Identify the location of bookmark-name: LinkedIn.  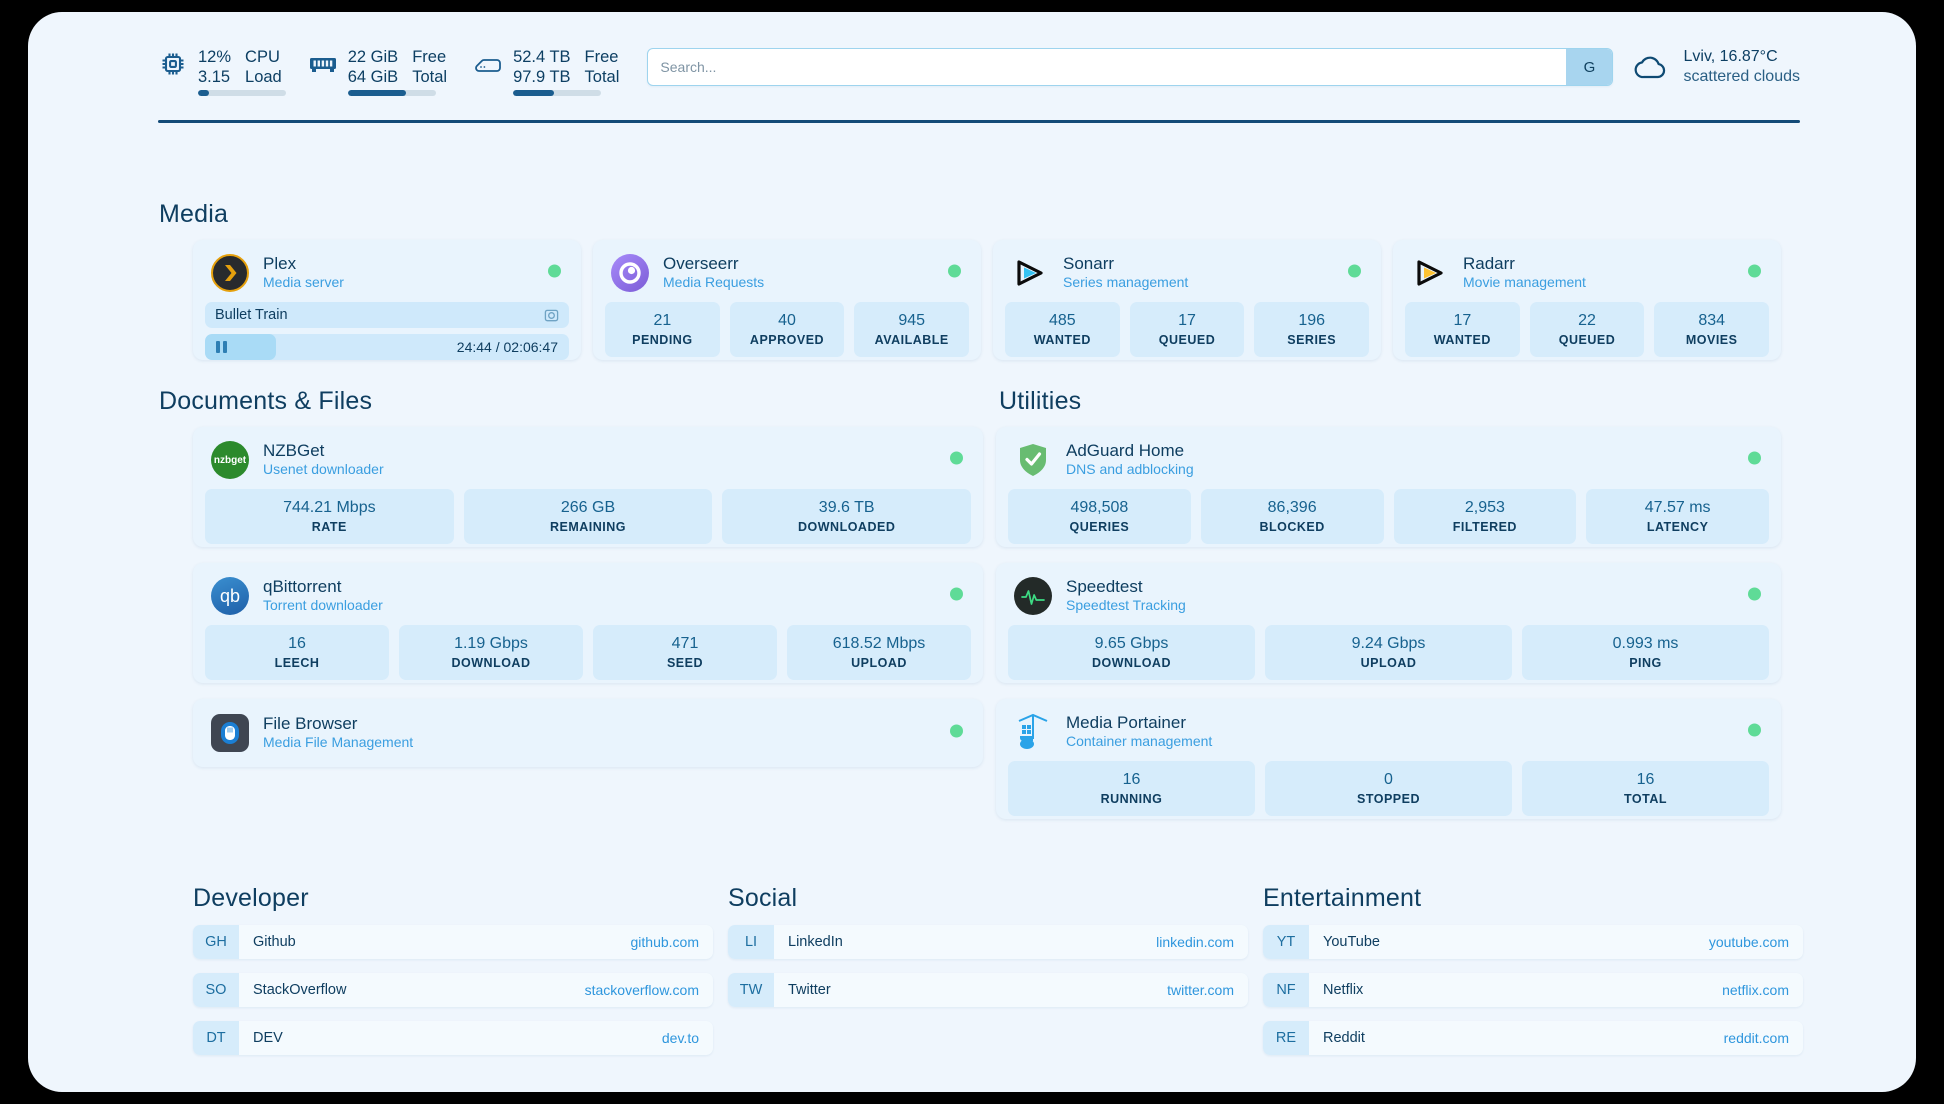
(815, 942).